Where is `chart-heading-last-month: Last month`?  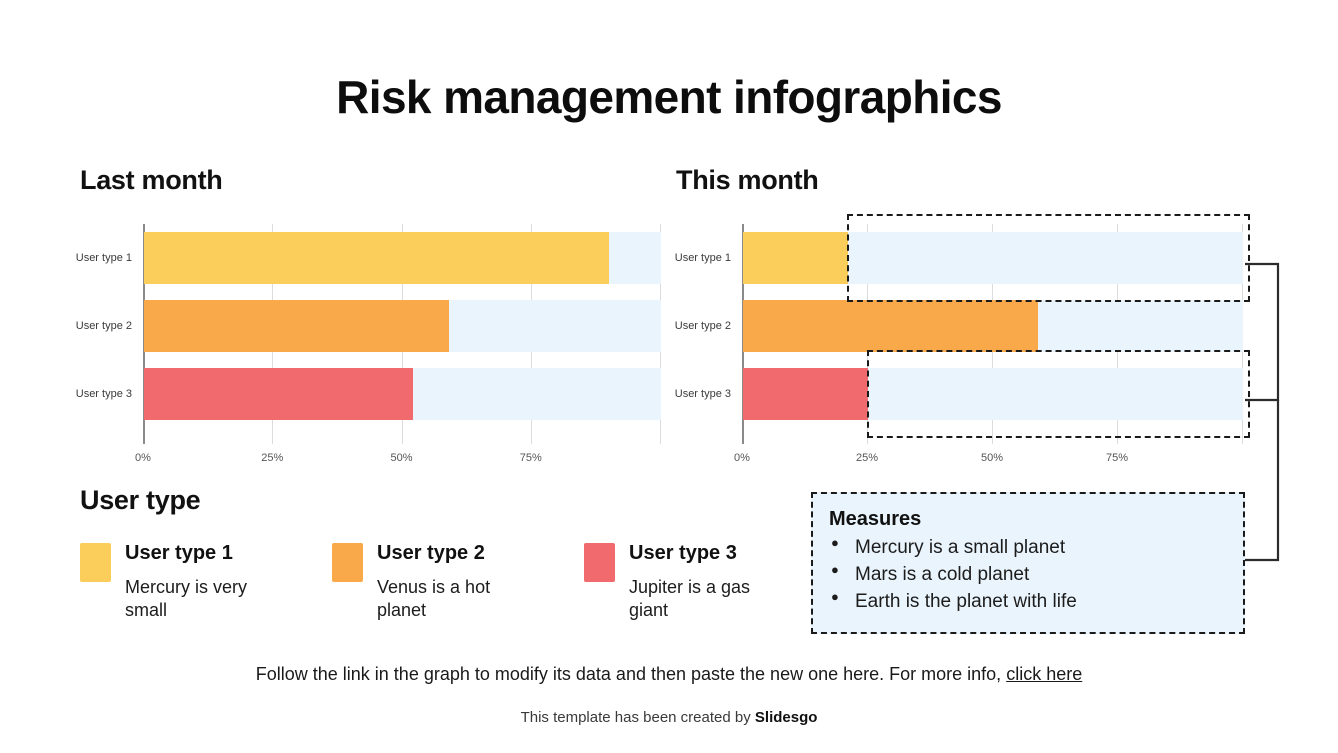 chart-heading-last-month: Last month is located at coordinates (151, 180).